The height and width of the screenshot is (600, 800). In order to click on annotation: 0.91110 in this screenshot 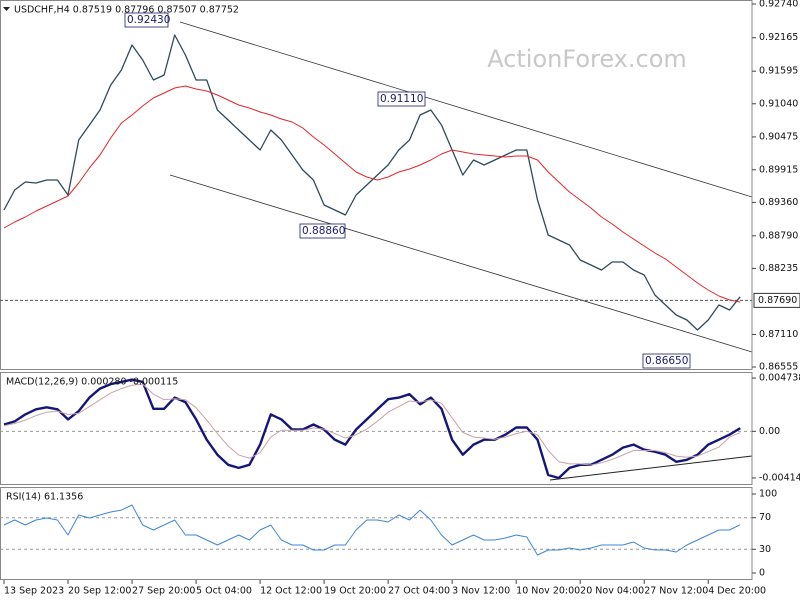, I will do `click(401, 99)`.